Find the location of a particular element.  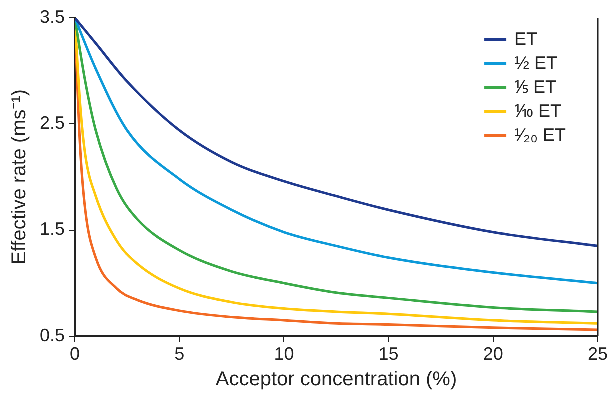

x-tick-label: 20 is located at coordinates (493, 354).